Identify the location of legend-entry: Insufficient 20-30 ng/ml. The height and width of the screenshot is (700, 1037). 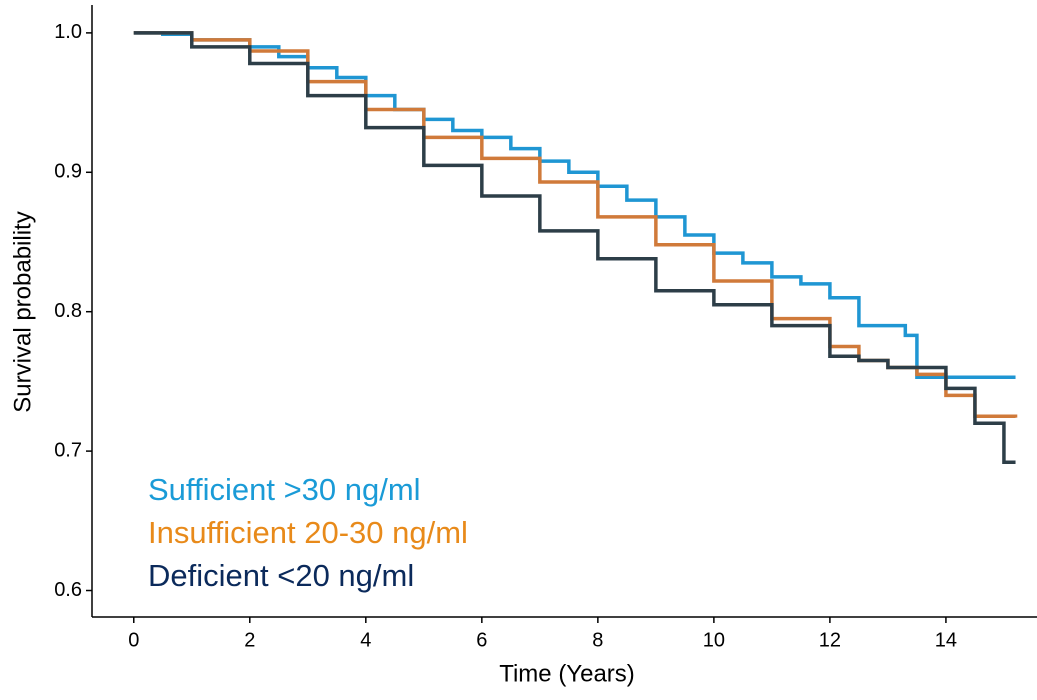
(308, 532).